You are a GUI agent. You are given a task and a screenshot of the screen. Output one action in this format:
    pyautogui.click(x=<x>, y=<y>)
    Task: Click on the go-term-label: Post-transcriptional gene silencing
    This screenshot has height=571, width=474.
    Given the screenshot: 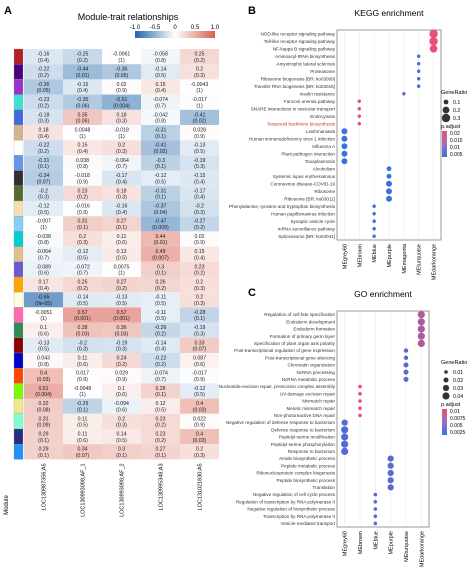 What is the action you would take?
    pyautogui.click(x=300, y=357)
    